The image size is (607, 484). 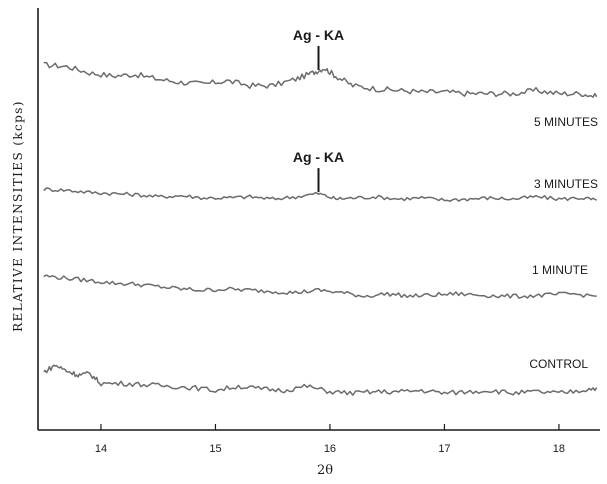 I want to click on series-line-1-minute, so click(x=320, y=286).